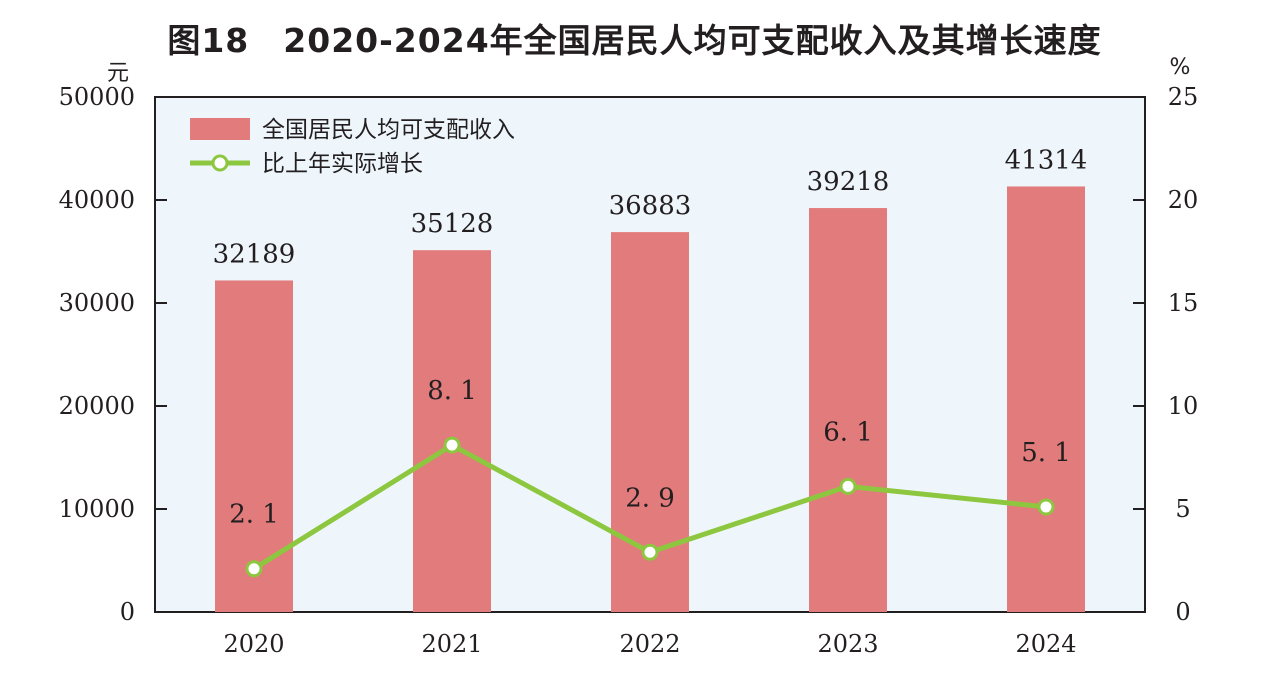 This screenshot has height=677, width=1269. What do you see at coordinates (1045, 644) in the screenshot?
I see `x-tick-label: 2024` at bounding box center [1045, 644].